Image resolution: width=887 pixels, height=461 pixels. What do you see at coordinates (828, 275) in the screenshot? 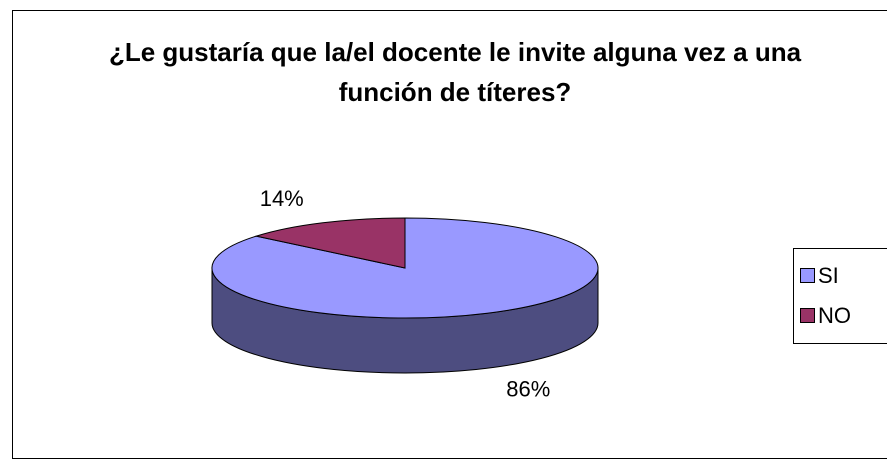
I see `legend-label: SI` at bounding box center [828, 275].